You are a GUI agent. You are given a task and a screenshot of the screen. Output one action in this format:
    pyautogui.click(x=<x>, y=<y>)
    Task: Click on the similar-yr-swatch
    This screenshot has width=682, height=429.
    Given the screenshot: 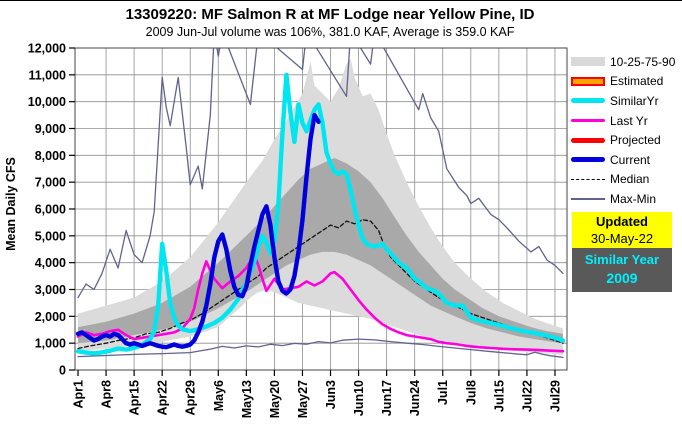 What is the action you would take?
    pyautogui.click(x=588, y=101)
    